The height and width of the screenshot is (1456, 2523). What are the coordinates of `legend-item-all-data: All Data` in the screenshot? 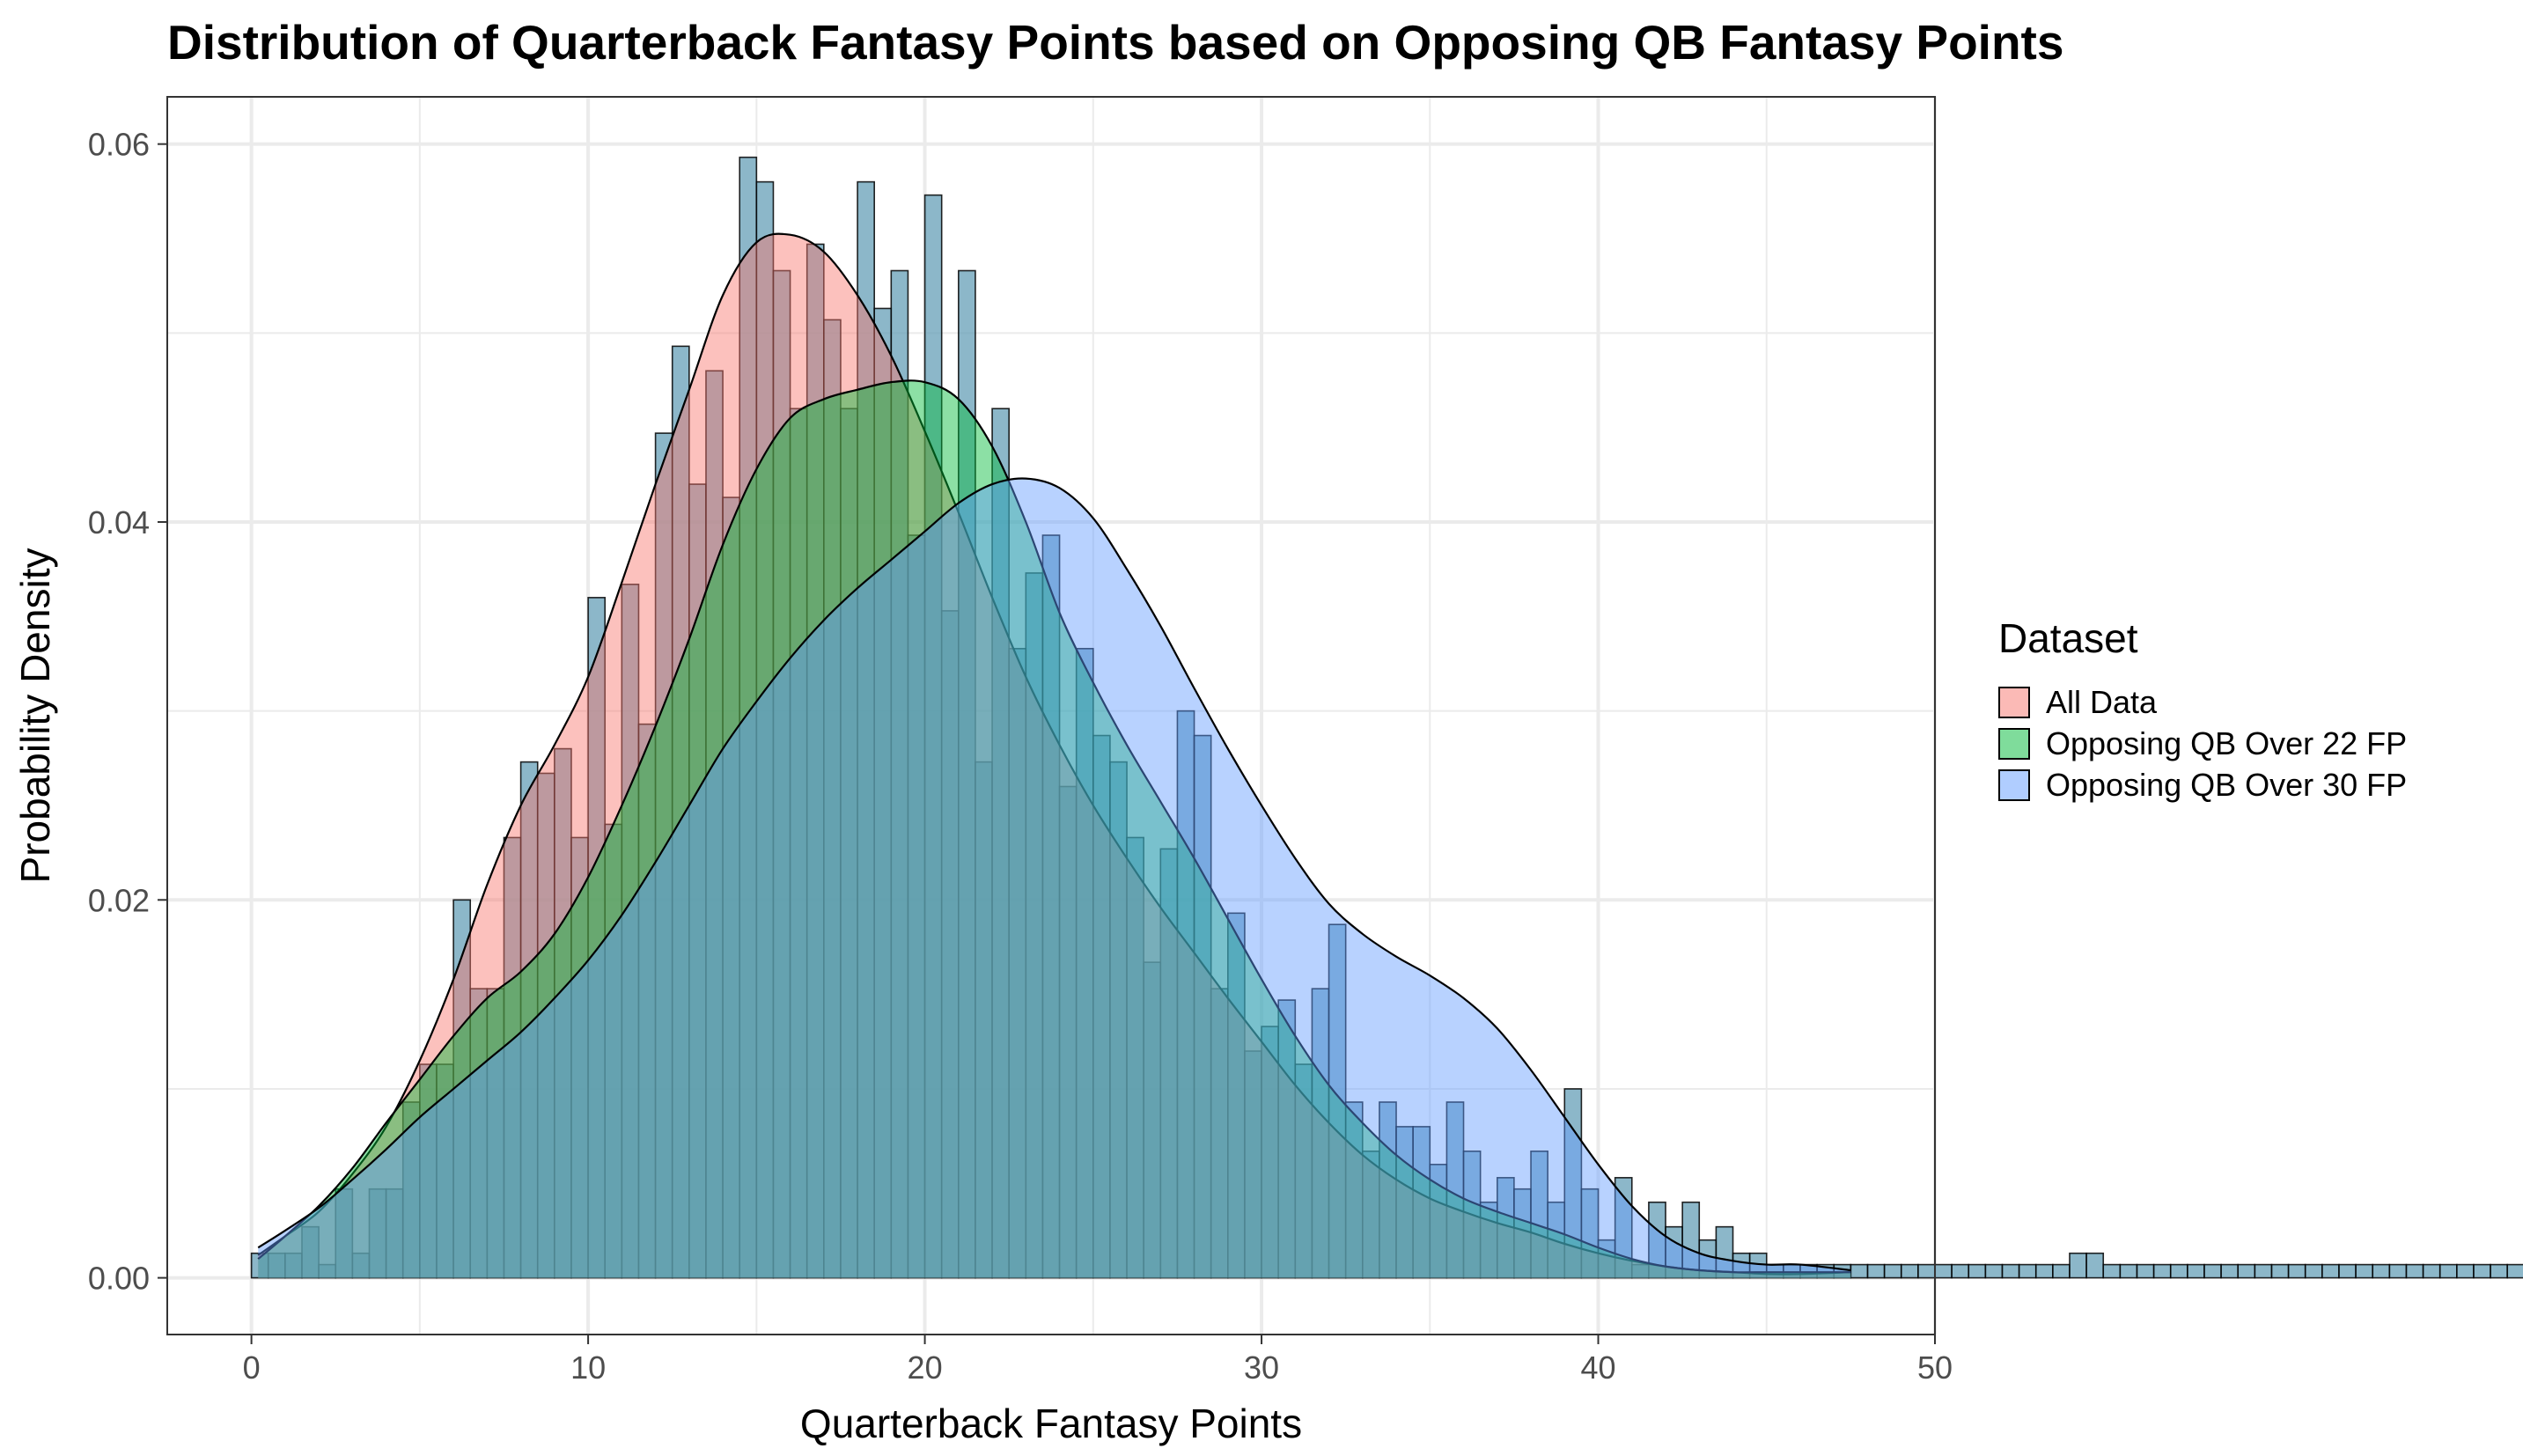 It's located at (2203, 702).